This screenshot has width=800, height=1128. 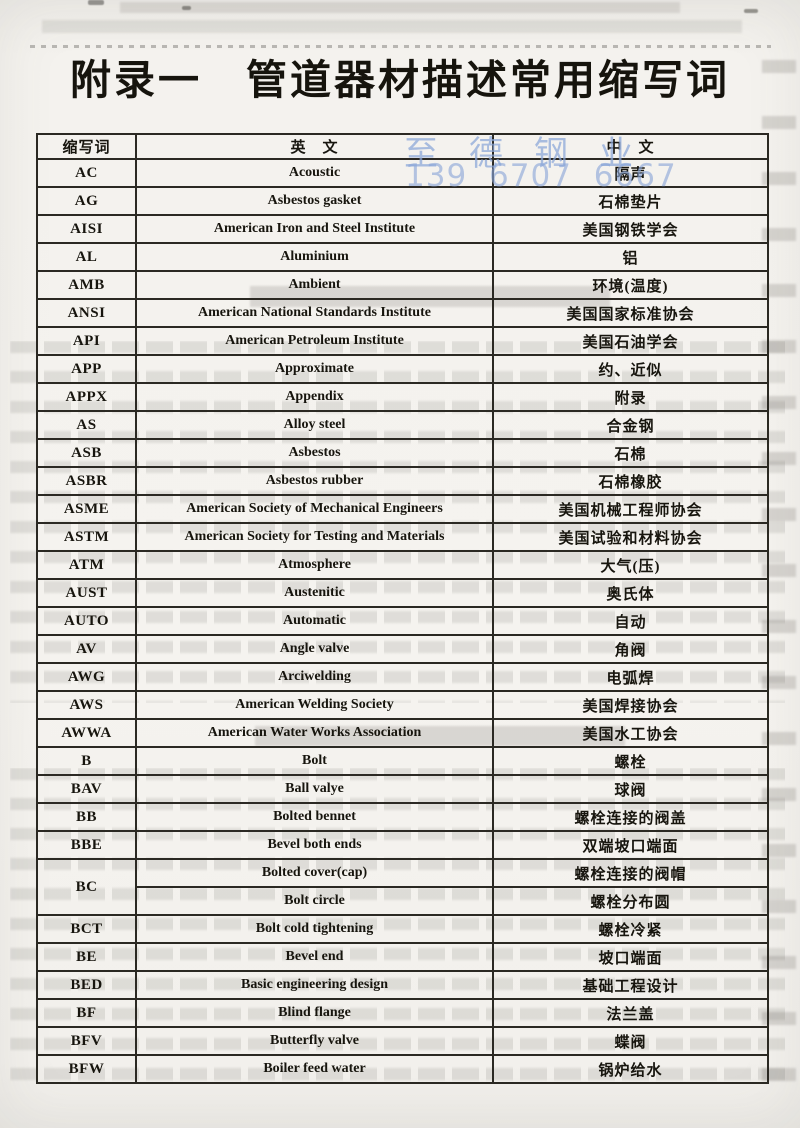 I want to click on chinese-term-cell: 合金钢, so click(x=630, y=425).